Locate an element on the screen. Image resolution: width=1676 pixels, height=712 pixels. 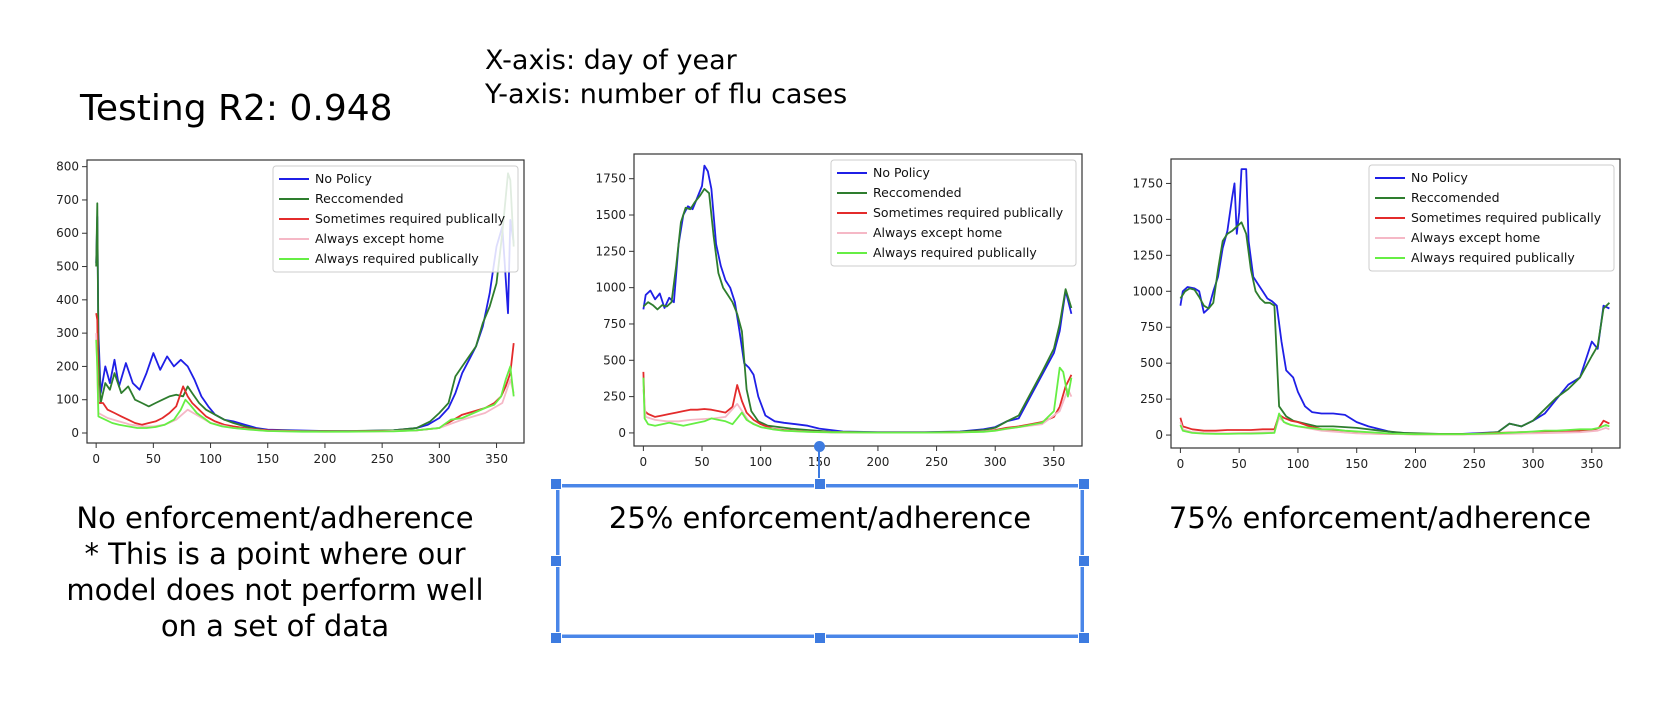
resize-handle-top-left is located at coordinates (556, 484).